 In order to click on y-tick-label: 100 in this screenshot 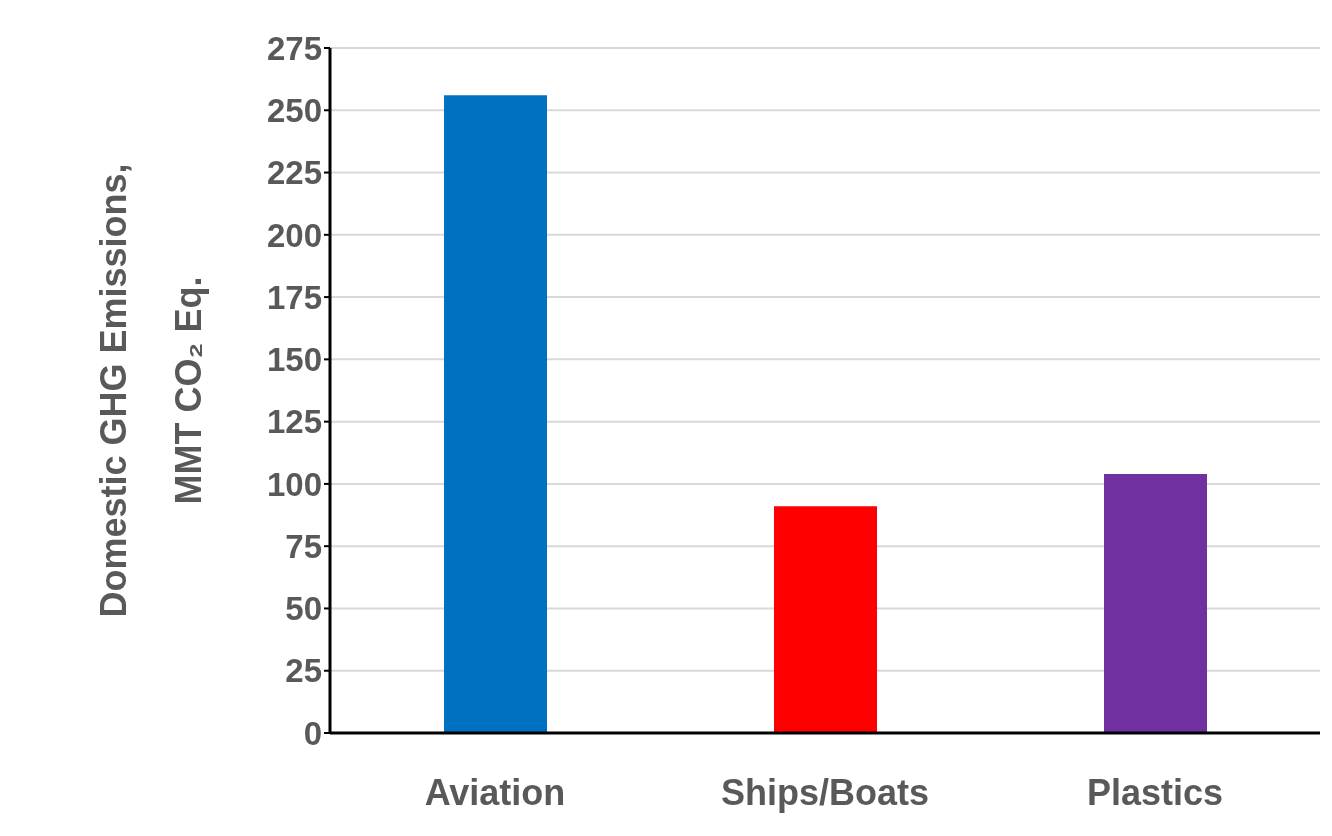, I will do `click(294, 484)`.